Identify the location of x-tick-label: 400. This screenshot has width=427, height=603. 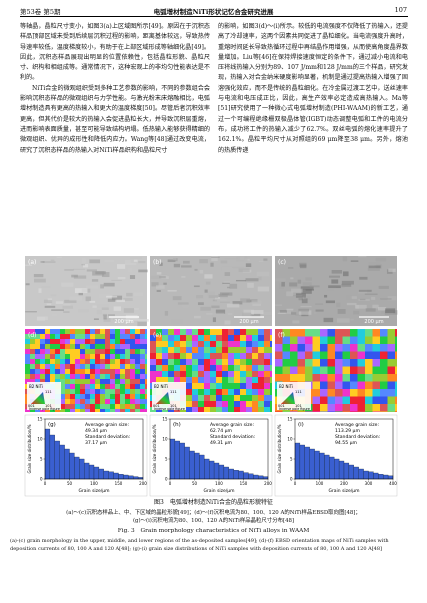
(393, 483).